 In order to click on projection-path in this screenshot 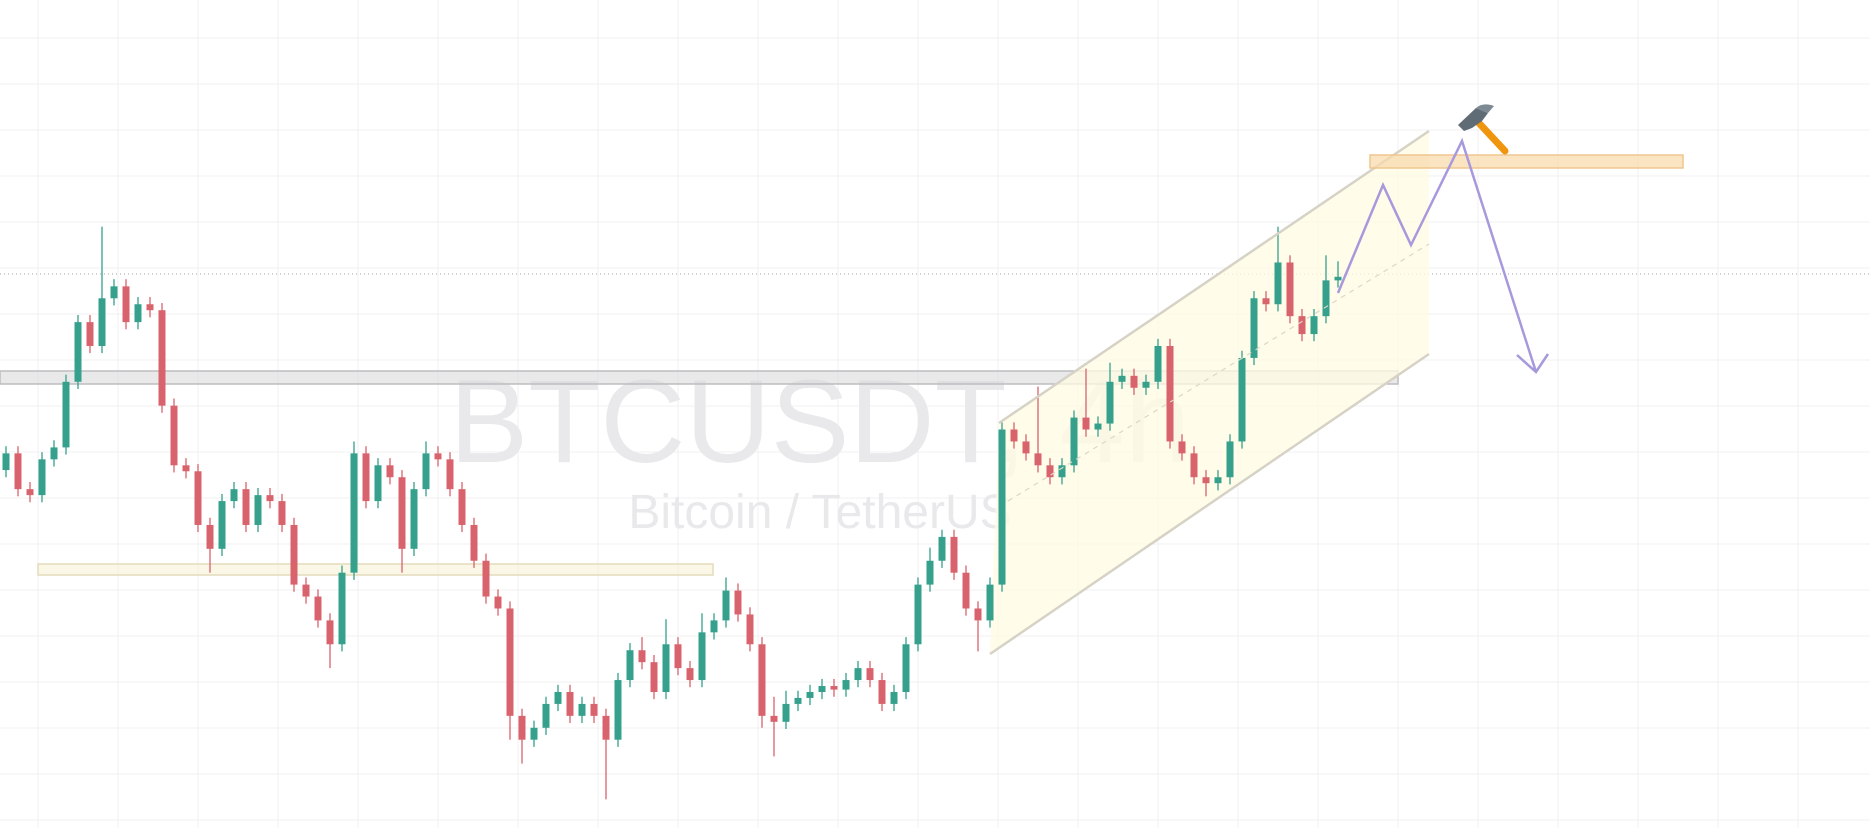, I will do `click(1437, 255)`.